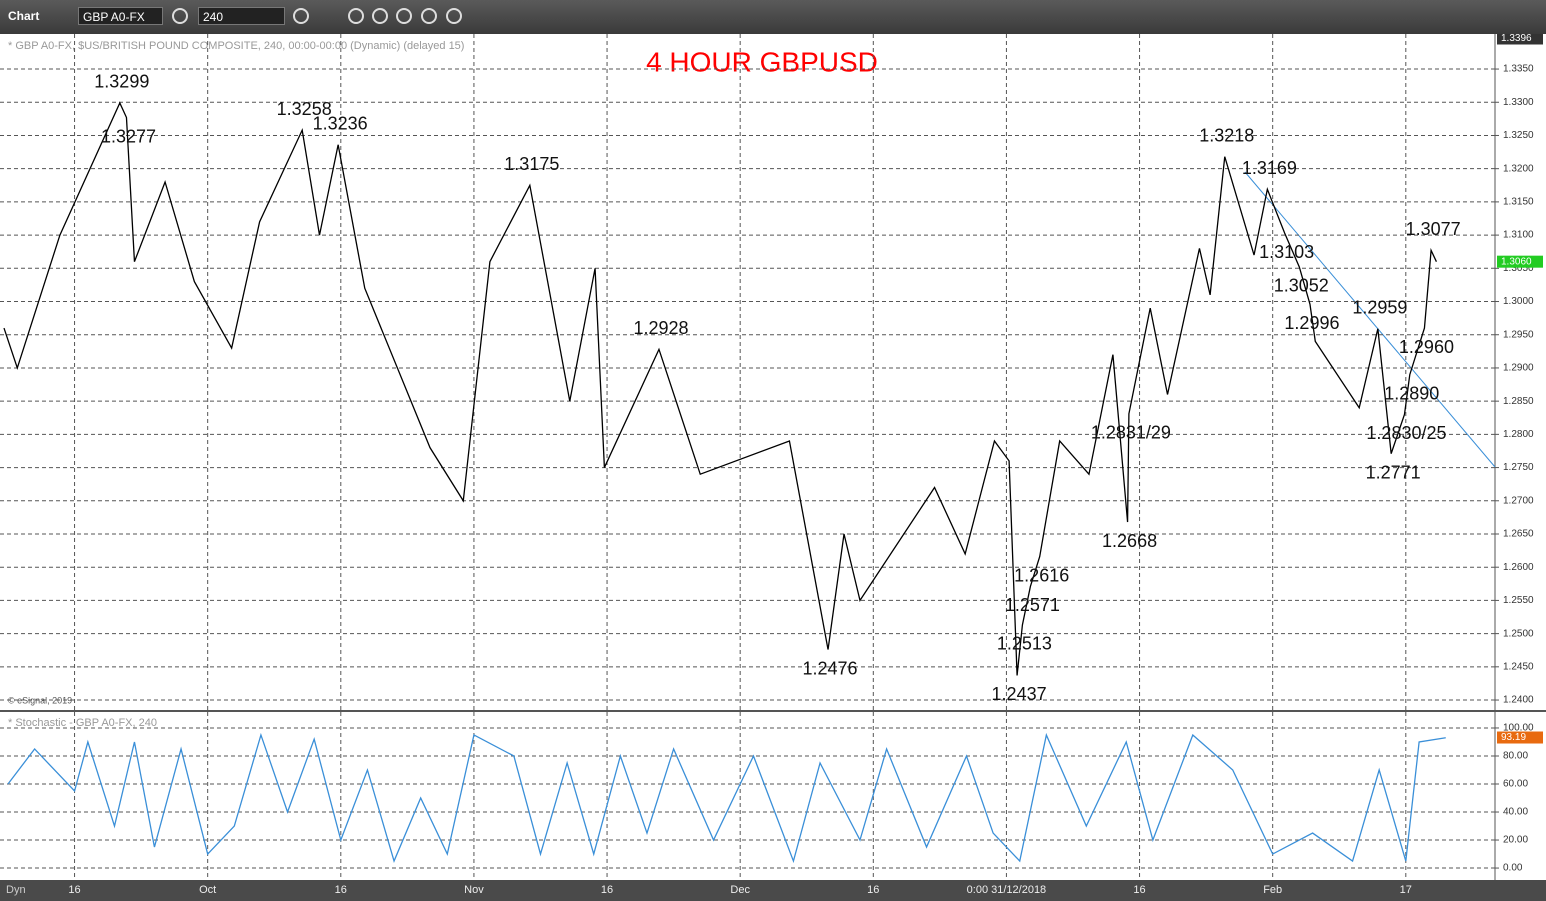 Image resolution: width=1546 pixels, height=901 pixels. I want to click on draw-button, so click(356, 16).